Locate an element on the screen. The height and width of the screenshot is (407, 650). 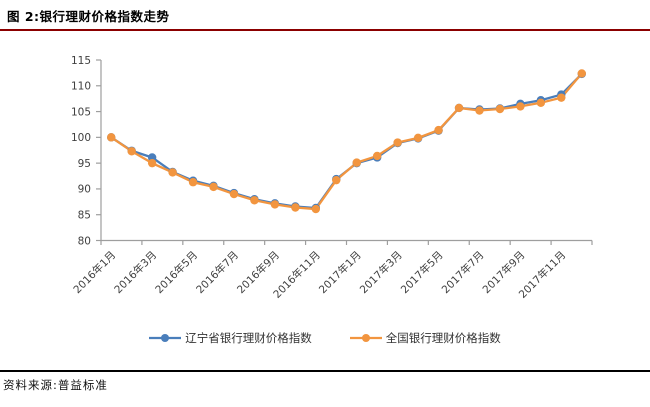
svg-text: 110 is located at coordinates (81, 87).